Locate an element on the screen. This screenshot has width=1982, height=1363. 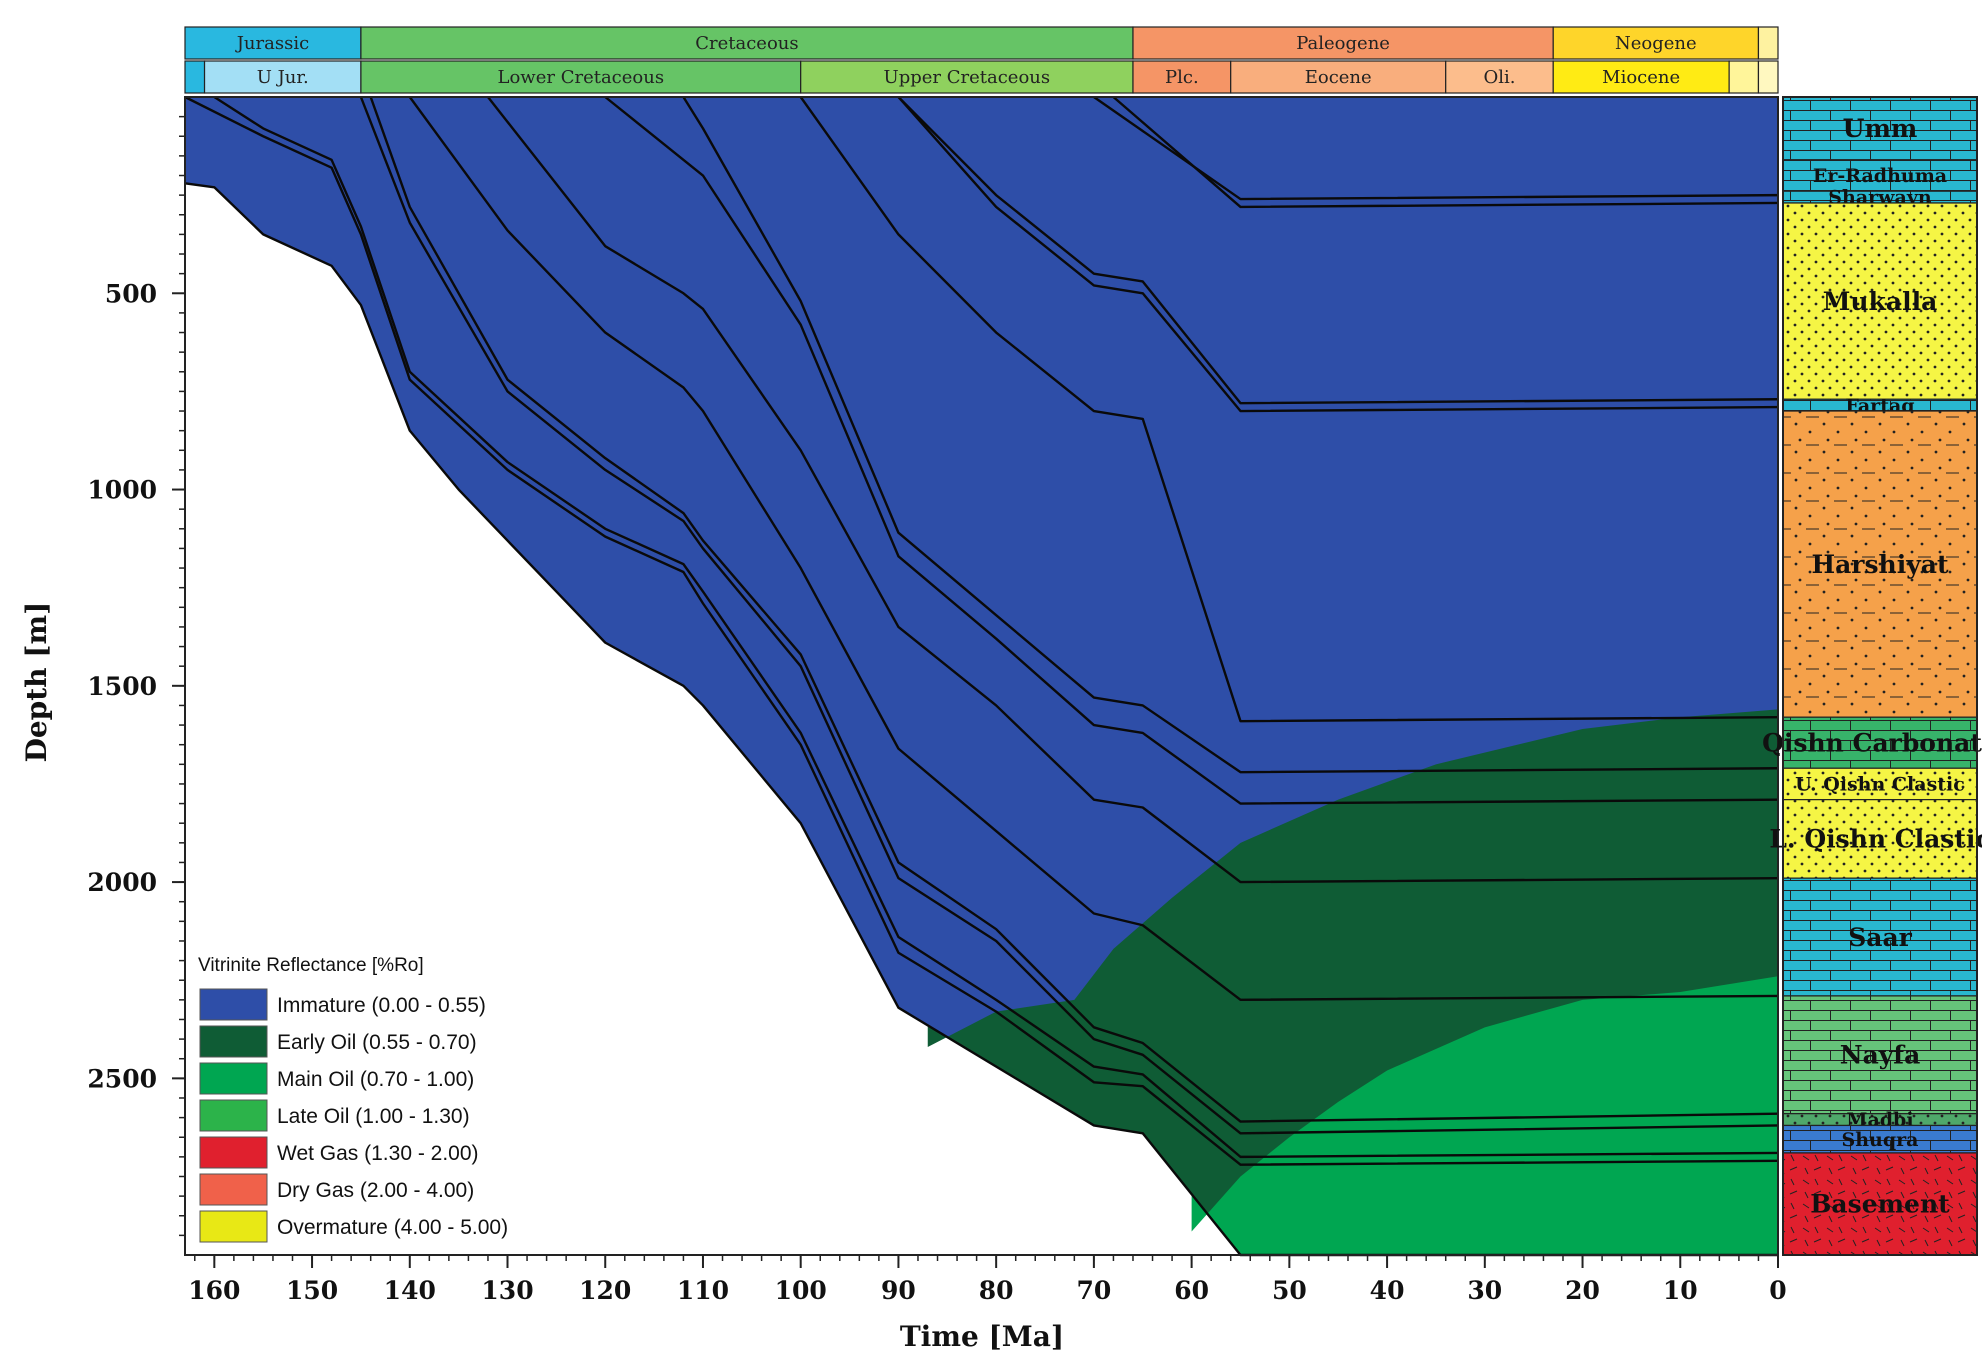
period-label: Cretaceous is located at coordinates (746, 43).